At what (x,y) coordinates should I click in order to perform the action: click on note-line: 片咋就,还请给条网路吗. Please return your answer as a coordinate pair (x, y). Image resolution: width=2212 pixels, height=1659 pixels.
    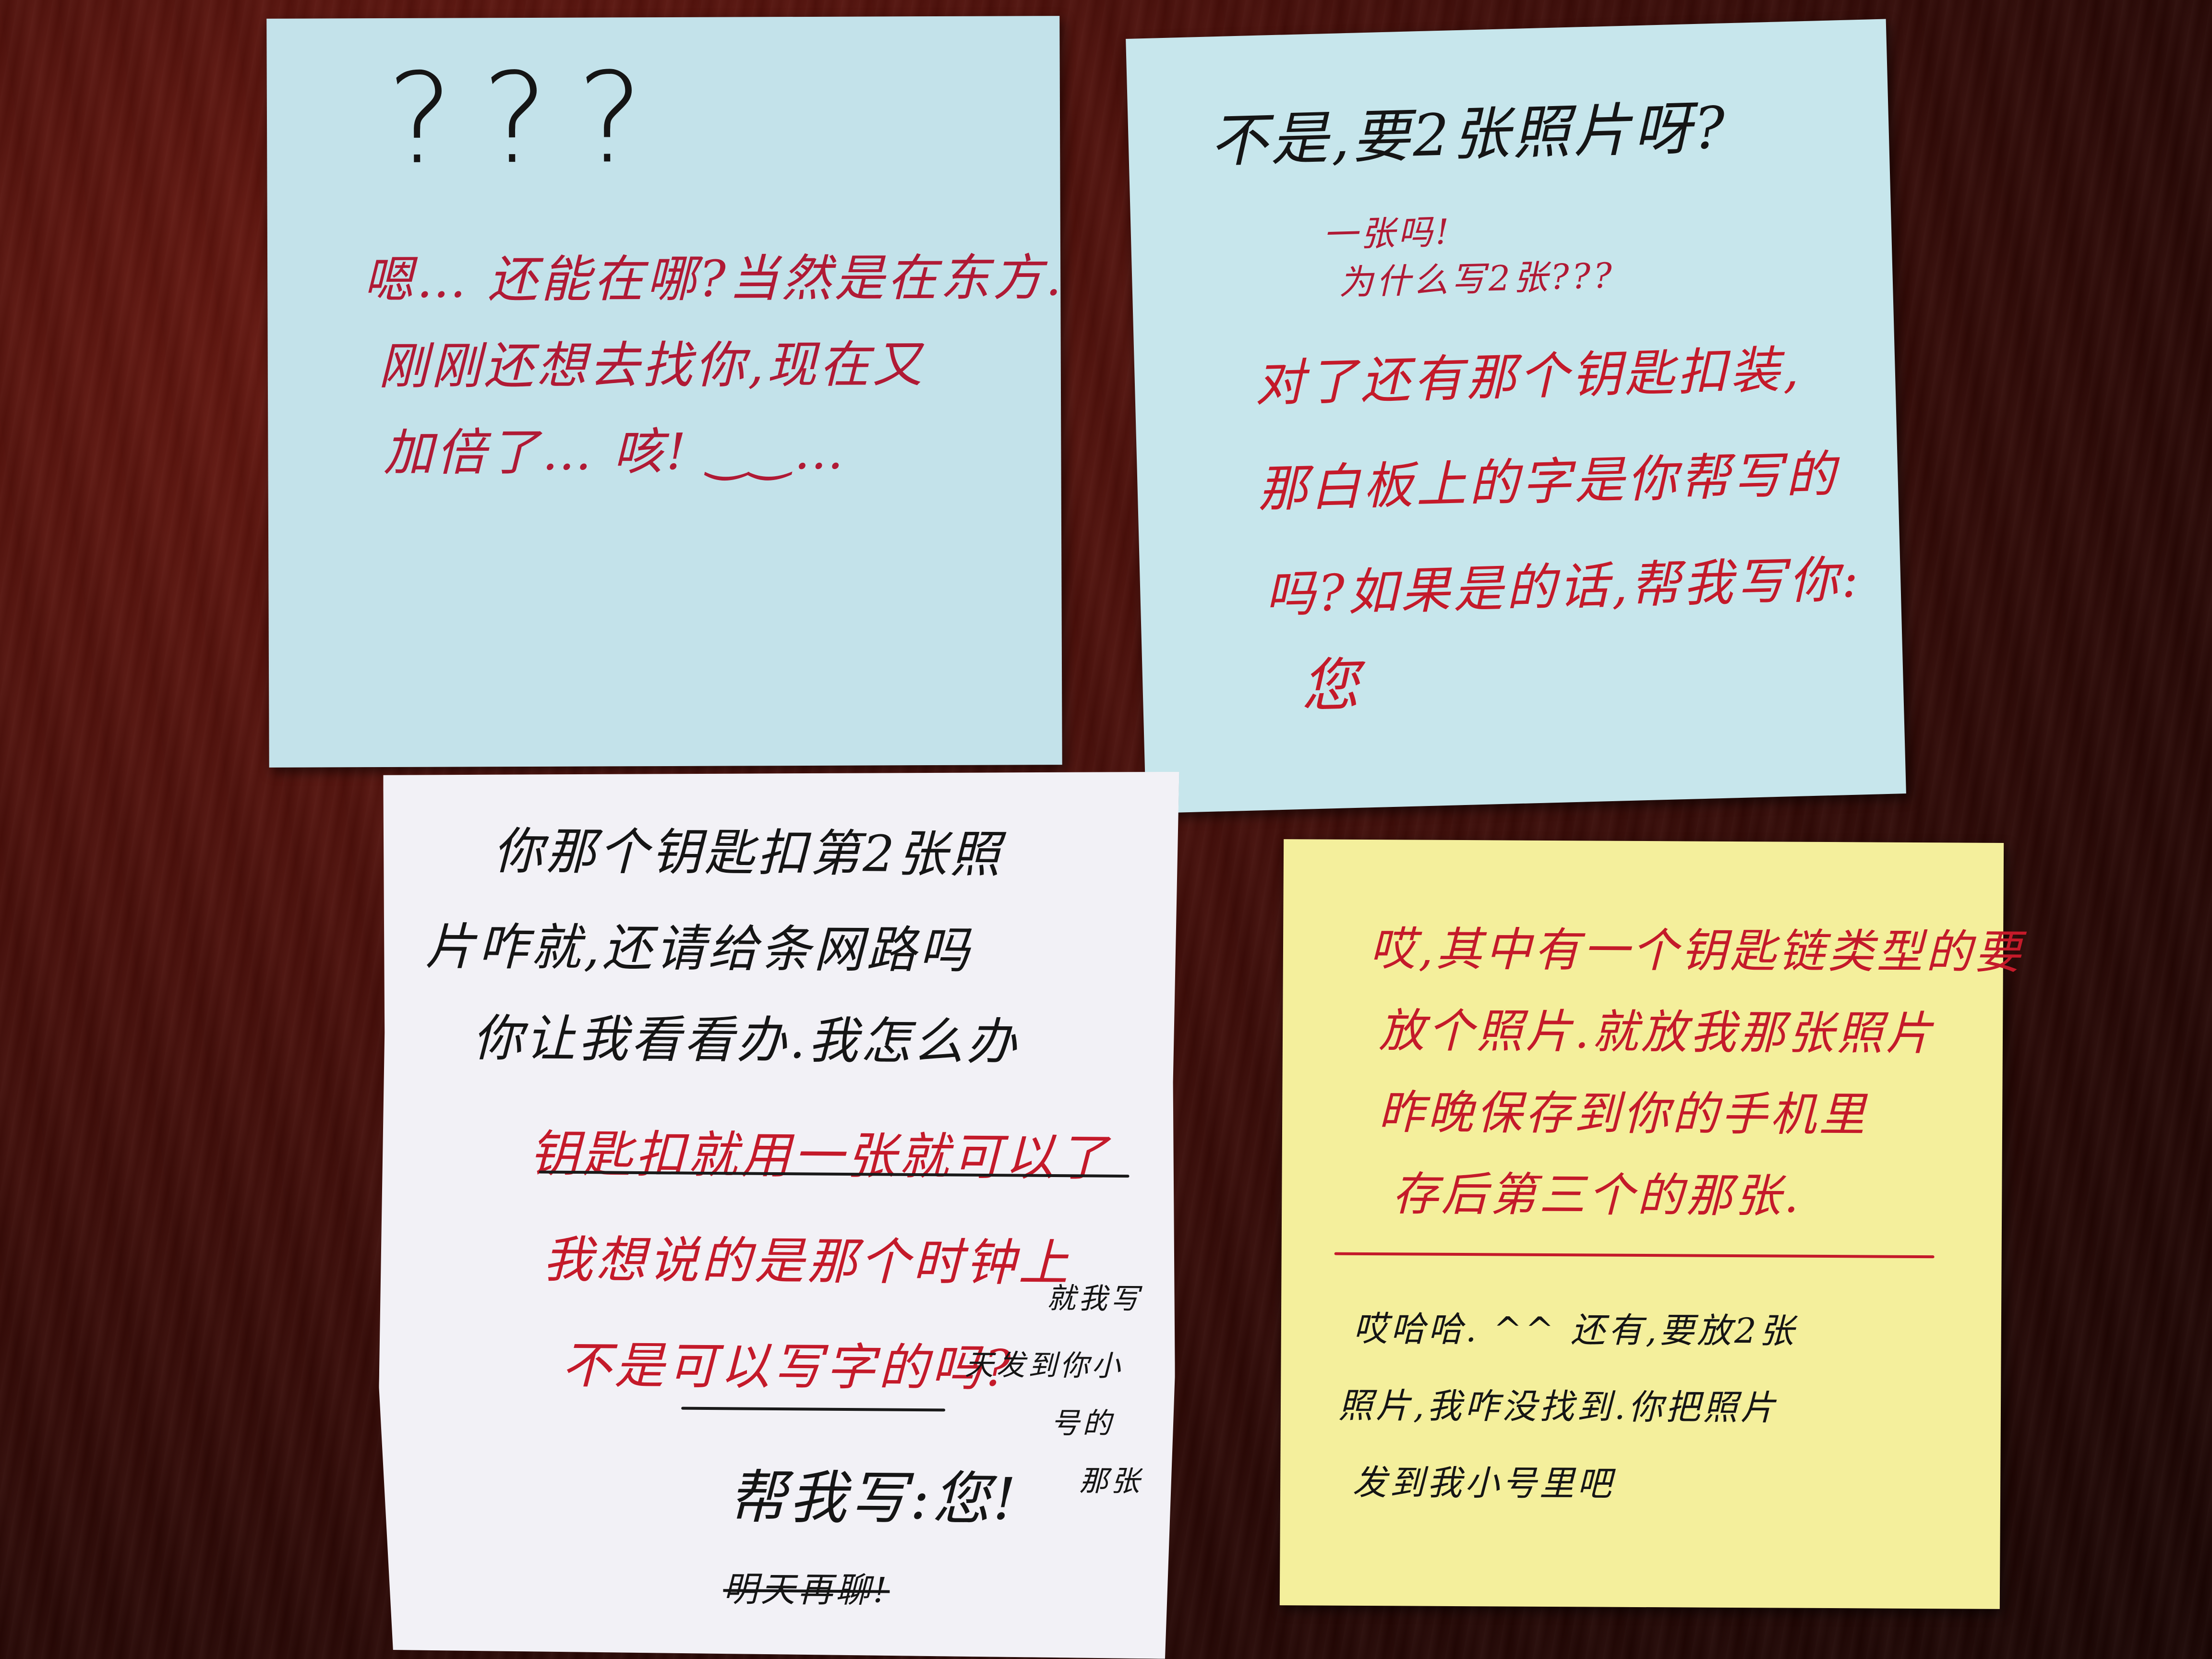
    Looking at the image, I should click on (699, 949).